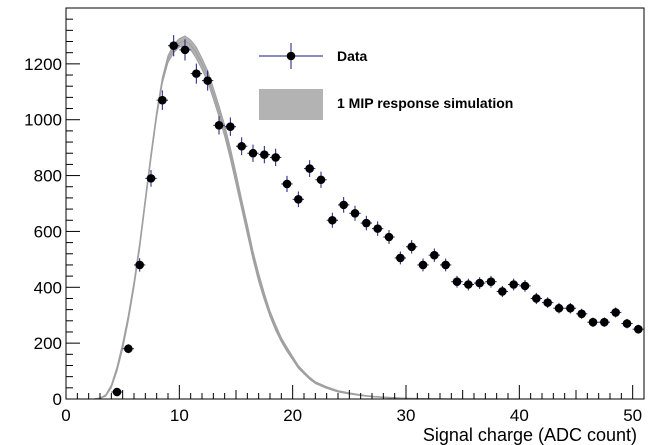 The width and height of the screenshot is (648, 445). Describe the element at coordinates (406, 415) in the screenshot. I see `x-tick-label: 30` at that location.